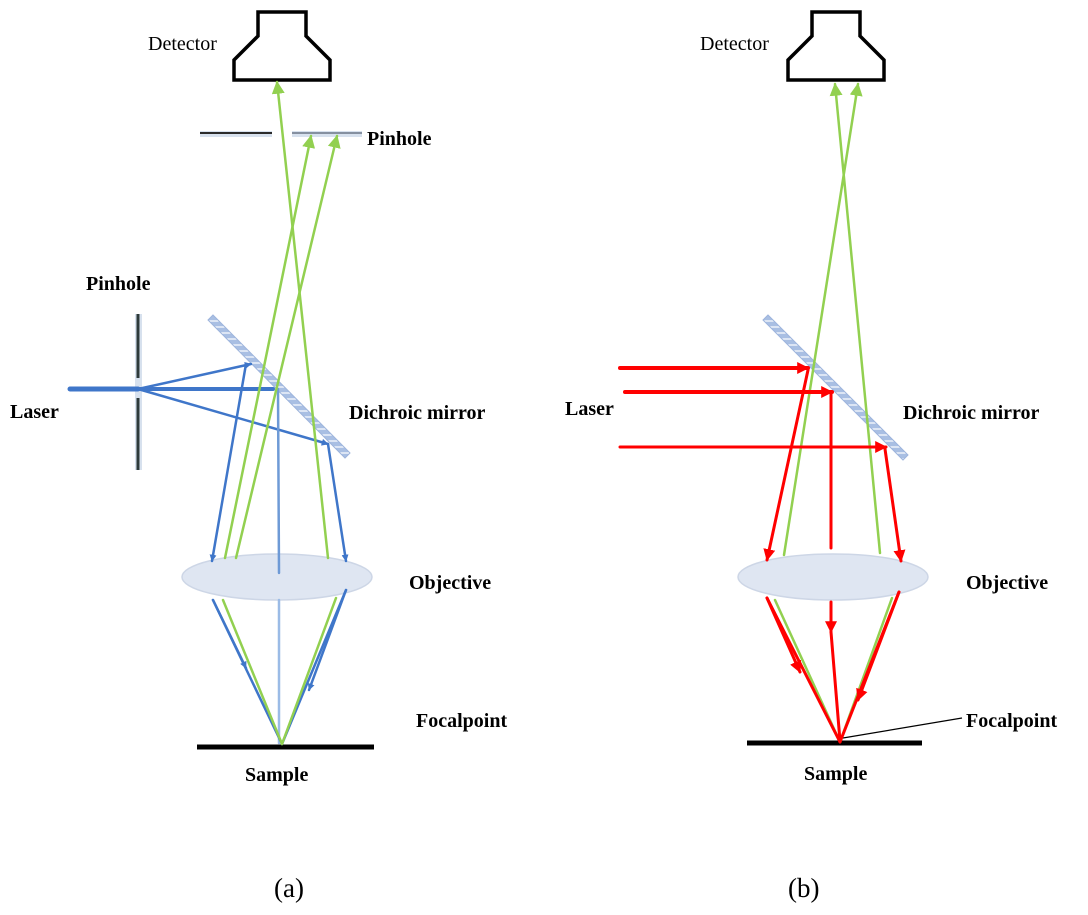 Image resolution: width=1088 pixels, height=915 pixels. Describe the element at coordinates (34, 412) in the screenshot. I see `laser-label-a: Laser` at that location.